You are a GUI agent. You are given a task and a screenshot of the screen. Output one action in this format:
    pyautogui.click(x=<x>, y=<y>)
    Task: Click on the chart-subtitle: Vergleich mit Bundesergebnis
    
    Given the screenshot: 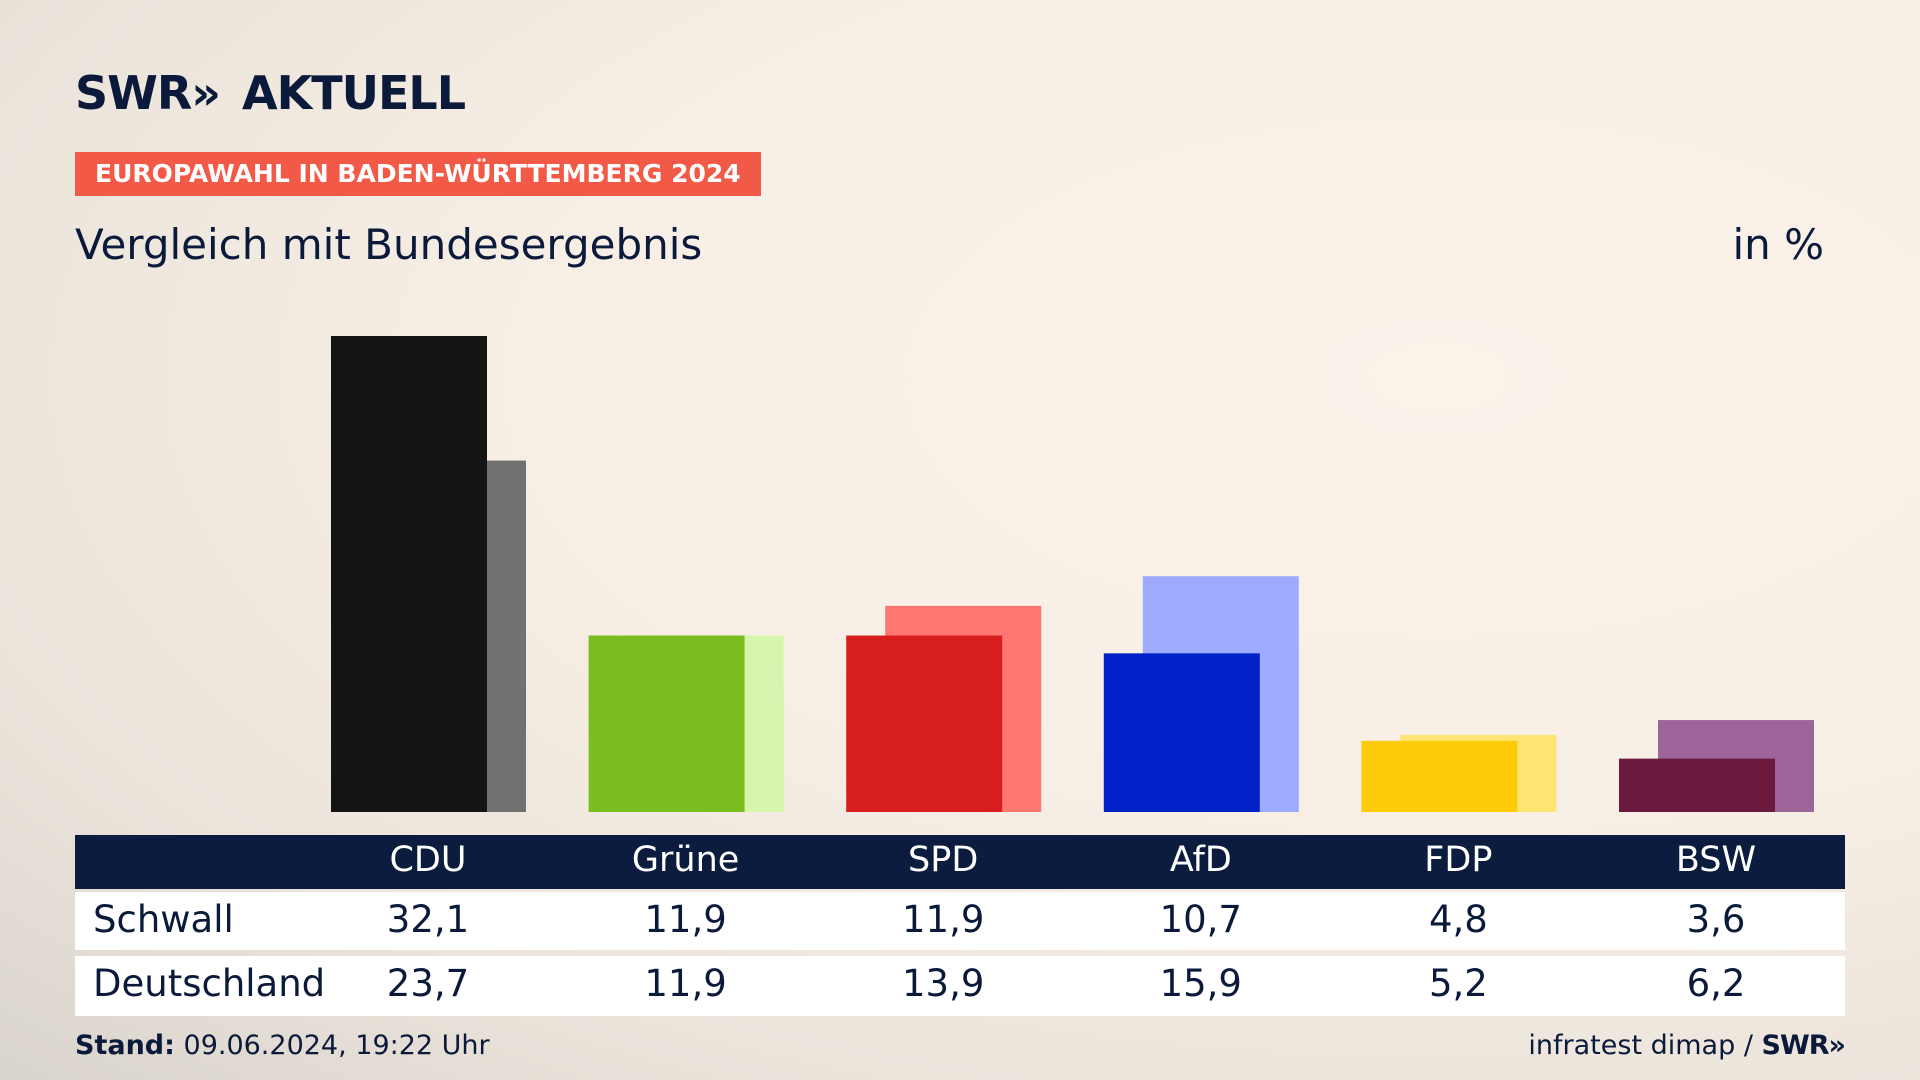 What is the action you would take?
    pyautogui.click(x=389, y=244)
    